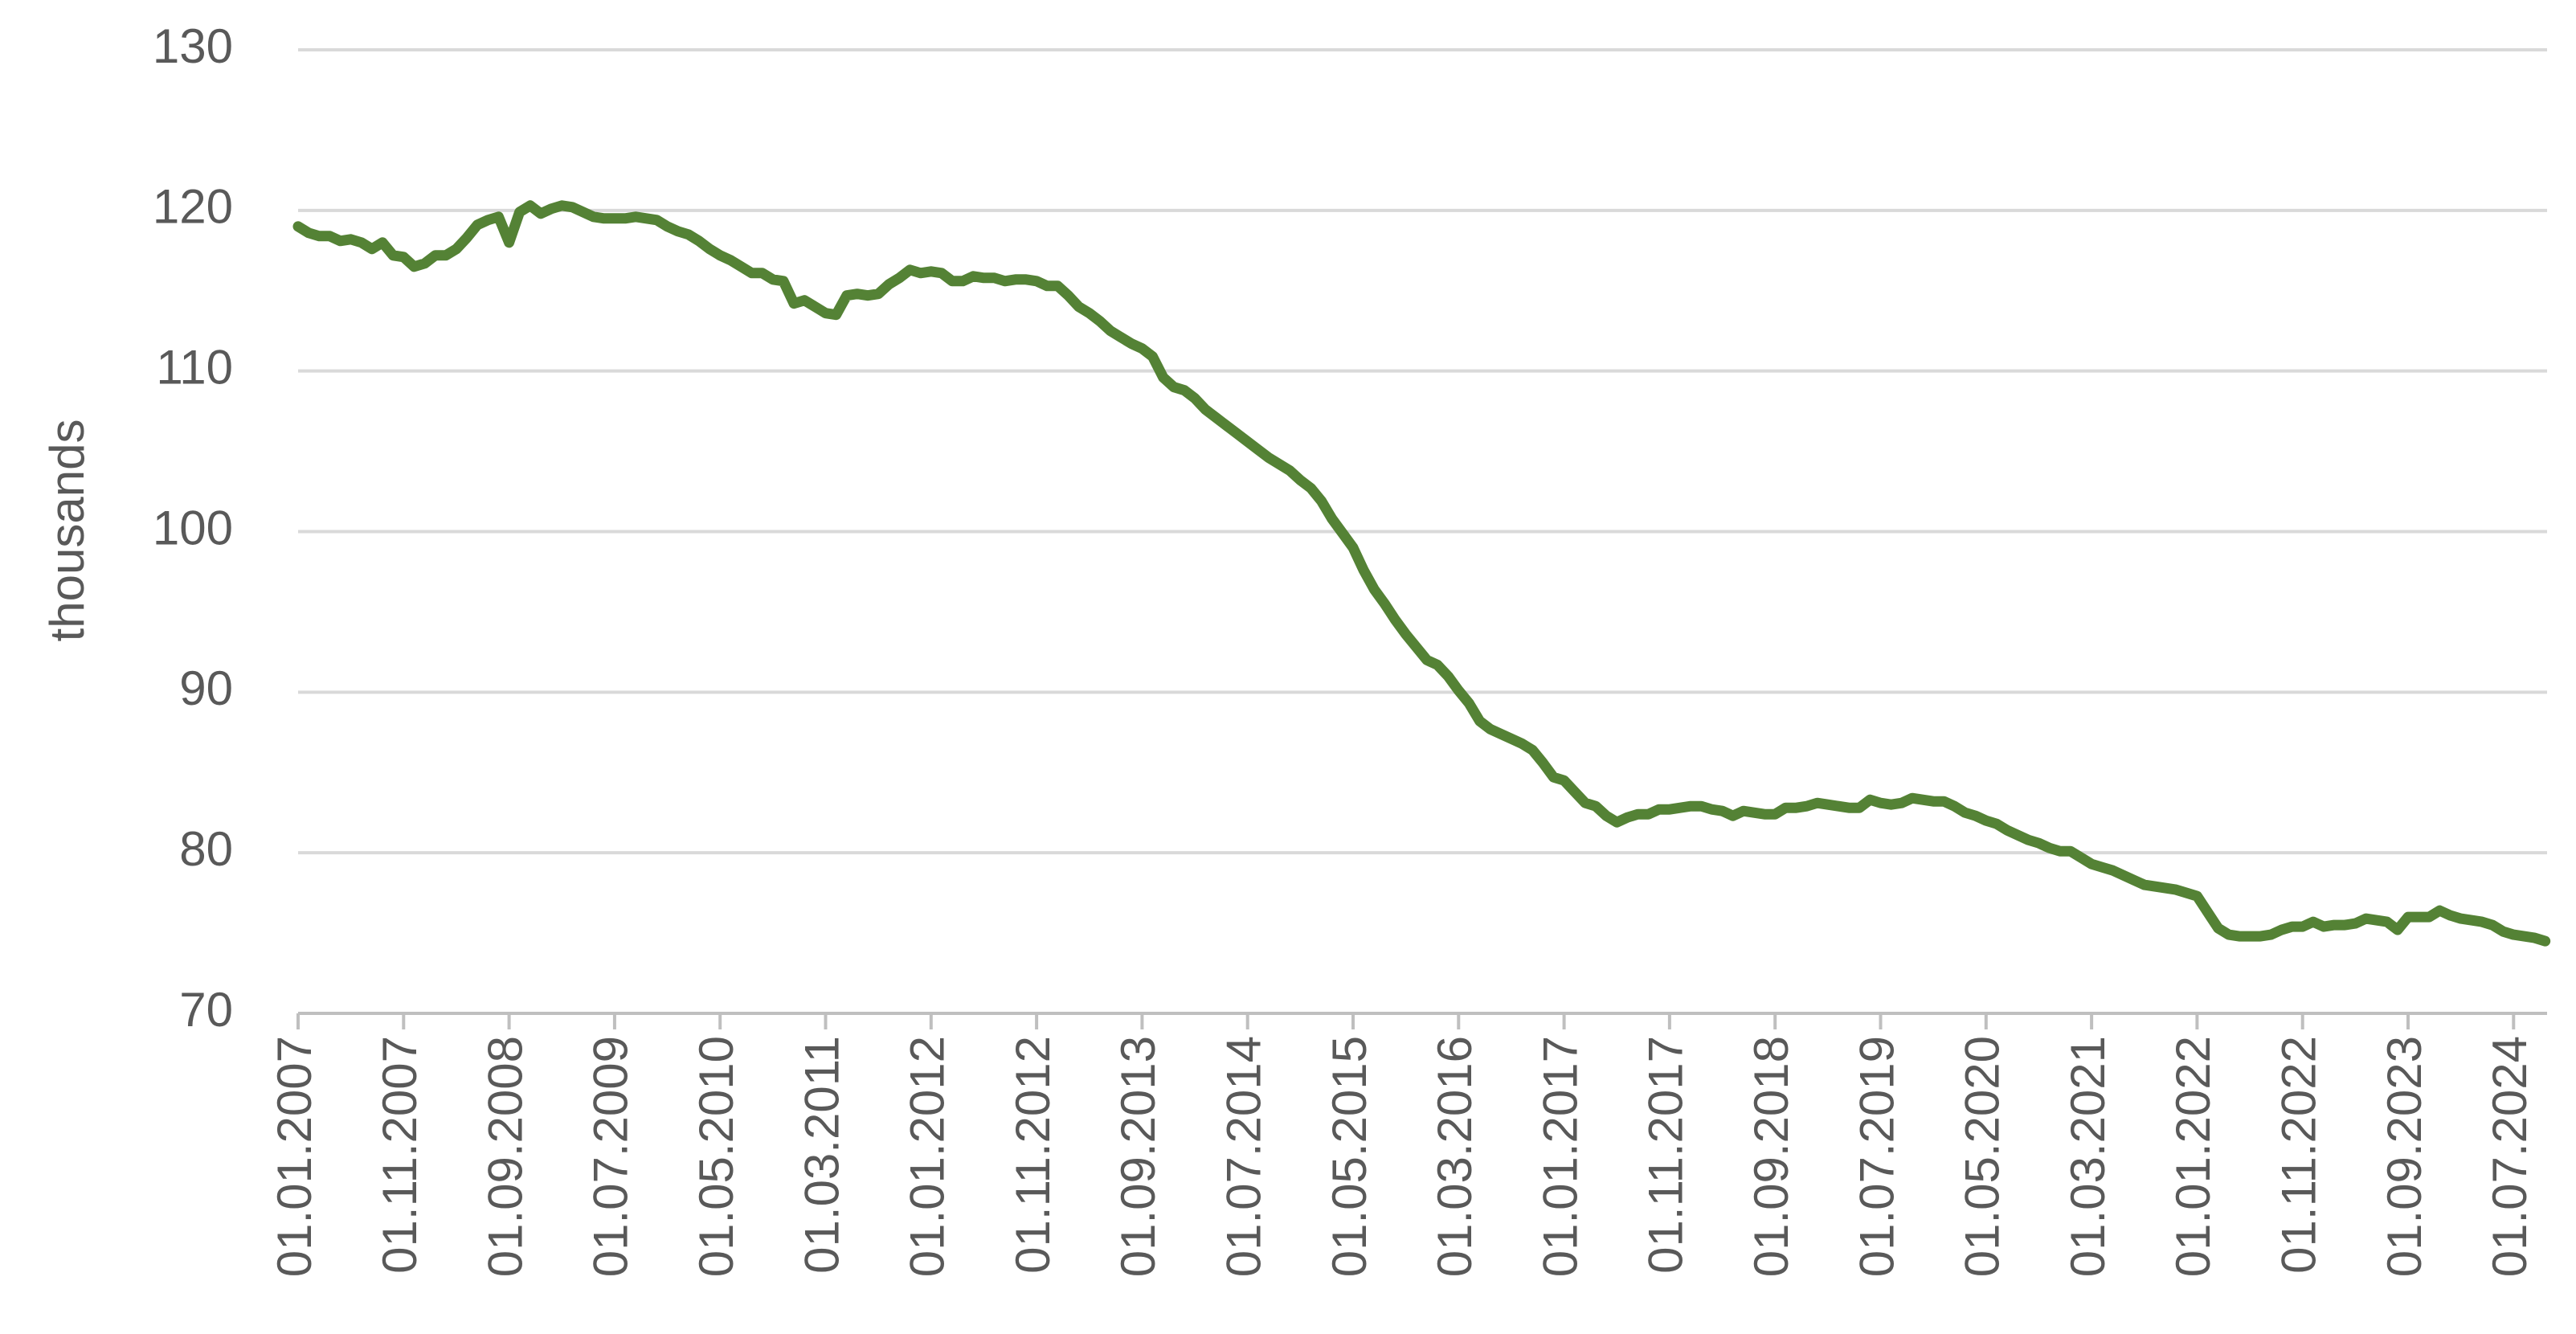 Image resolution: width=2576 pixels, height=1334 pixels. Describe the element at coordinates (1138, 1157) in the screenshot. I see `x-tick-label: 01.09.2013` at that location.